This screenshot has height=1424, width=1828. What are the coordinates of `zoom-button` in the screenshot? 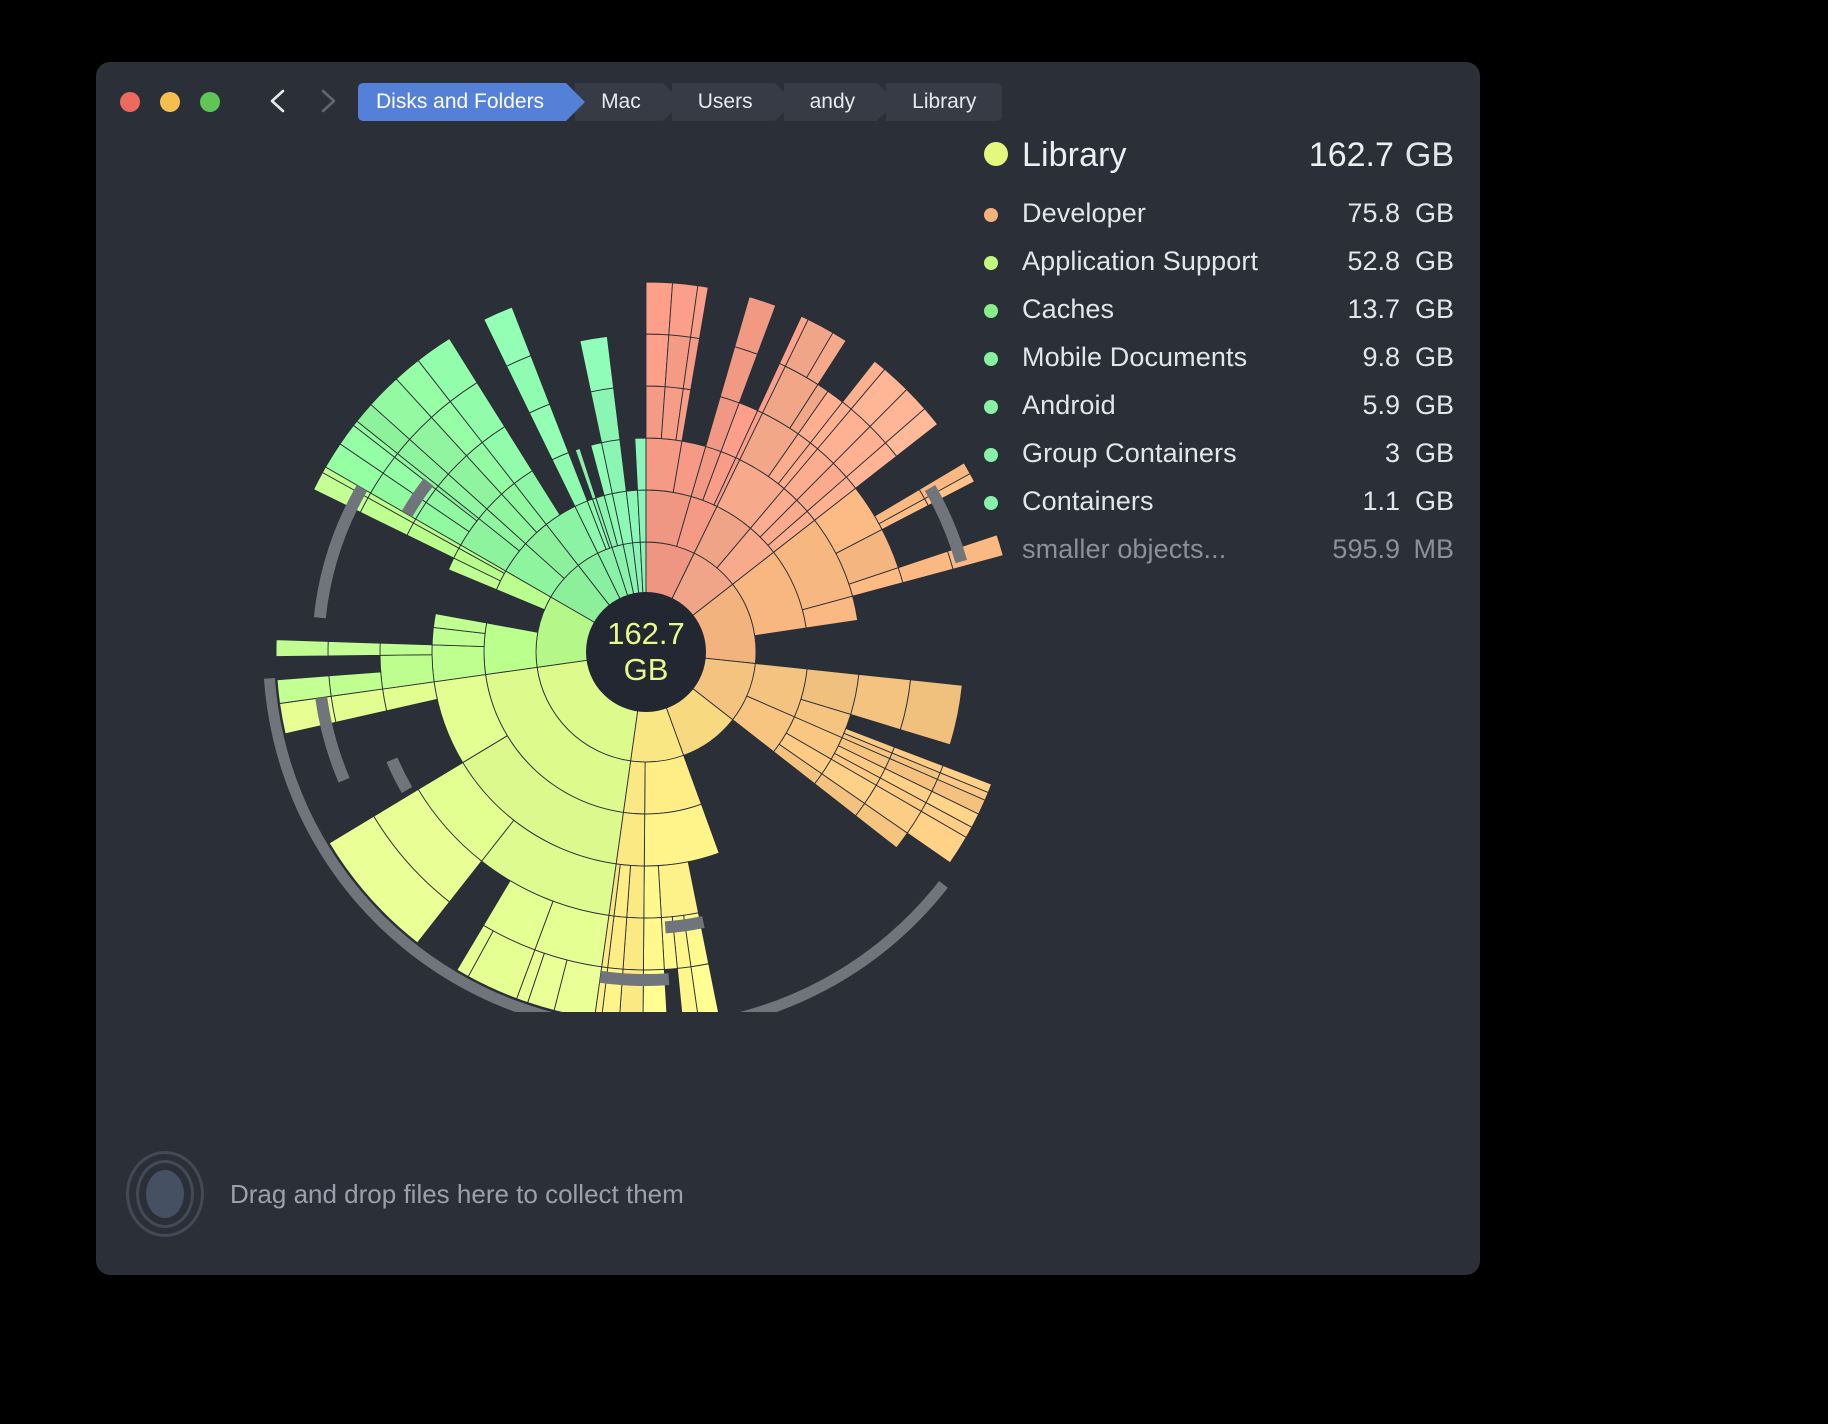 It's located at (210, 102).